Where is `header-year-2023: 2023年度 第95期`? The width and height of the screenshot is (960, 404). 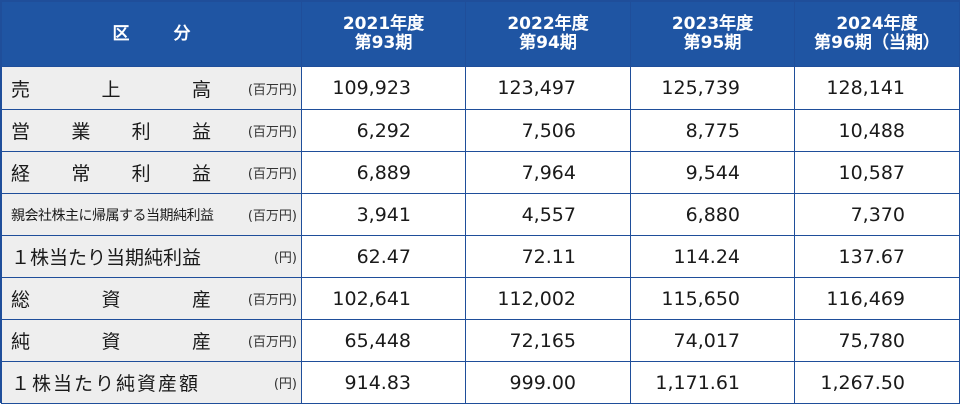
header-year-2023: 2023年度 第95期 is located at coordinates (712, 34).